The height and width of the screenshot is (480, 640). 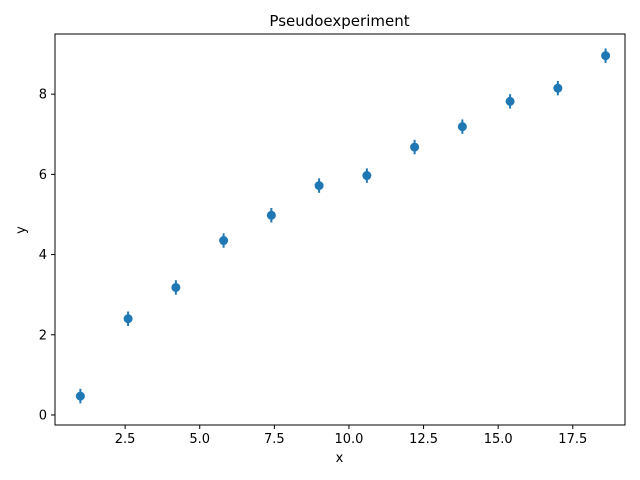 I want to click on x-tick-label: 15.0, so click(x=498, y=439).